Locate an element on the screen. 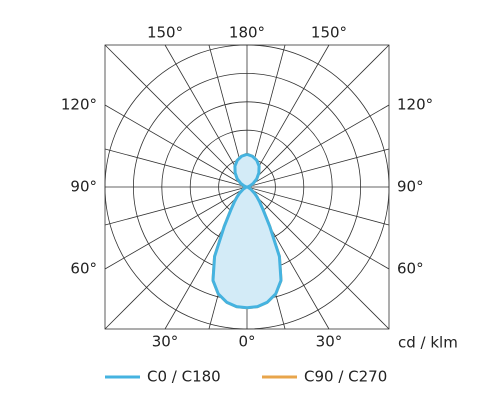  legend-label: C90 / C270 is located at coordinates (345, 377).